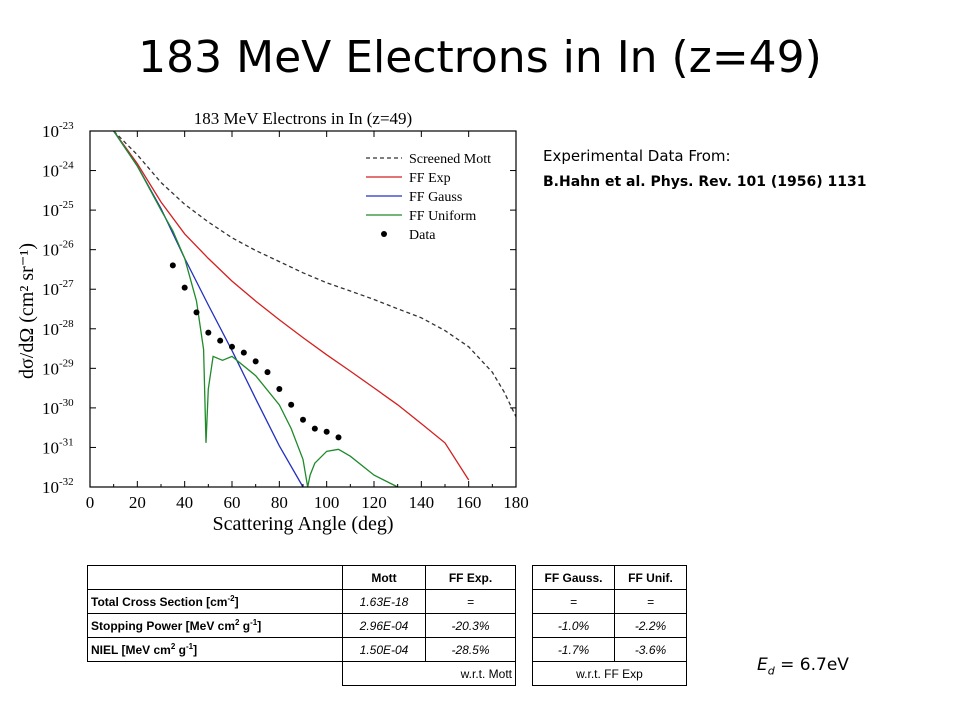 The image size is (960, 720). I want to click on table-footer-row: w.r.t. FF Exp, so click(609, 673).